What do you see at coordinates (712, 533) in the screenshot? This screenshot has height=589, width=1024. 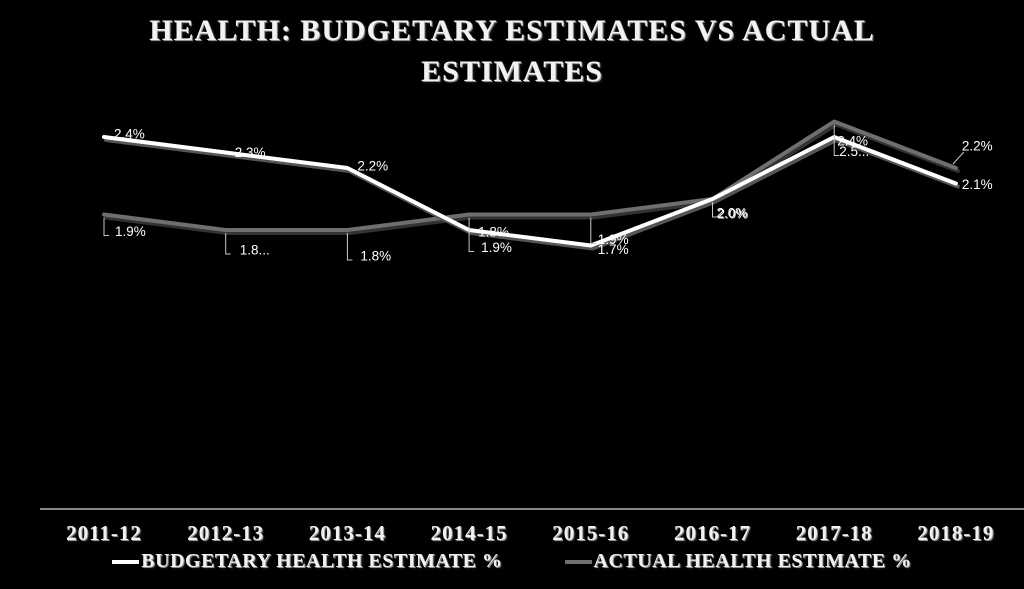 I see `x-axis-label: 2016-17` at bounding box center [712, 533].